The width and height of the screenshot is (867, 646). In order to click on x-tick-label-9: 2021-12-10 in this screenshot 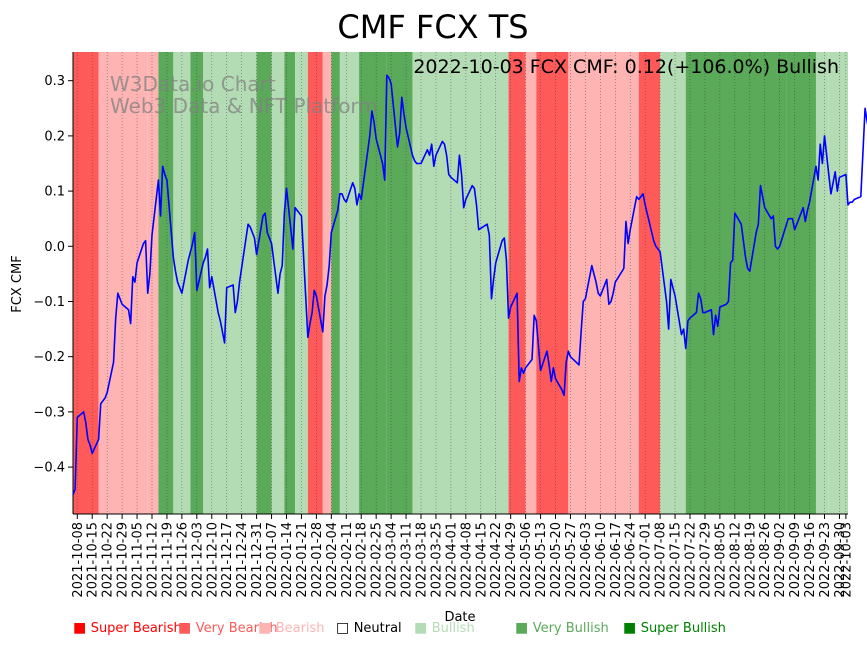, I will do `click(212, 560)`.